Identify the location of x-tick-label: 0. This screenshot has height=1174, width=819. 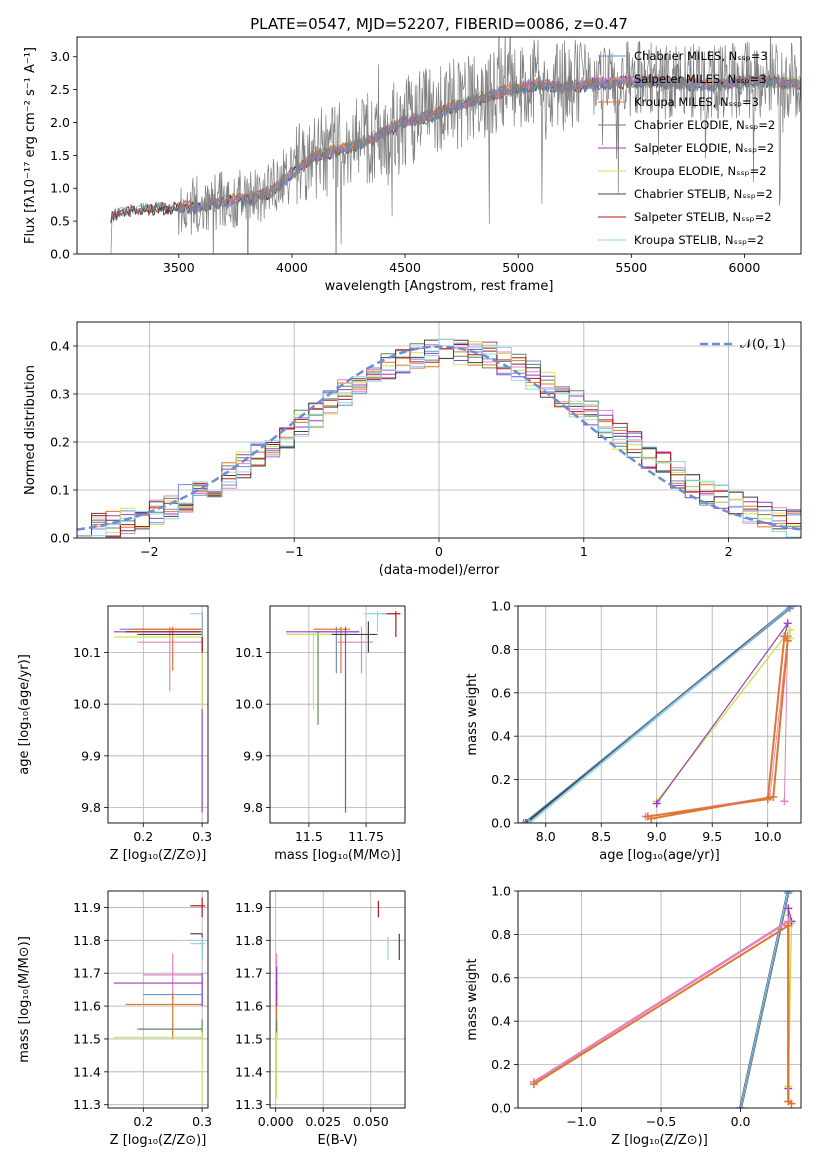
(439, 551).